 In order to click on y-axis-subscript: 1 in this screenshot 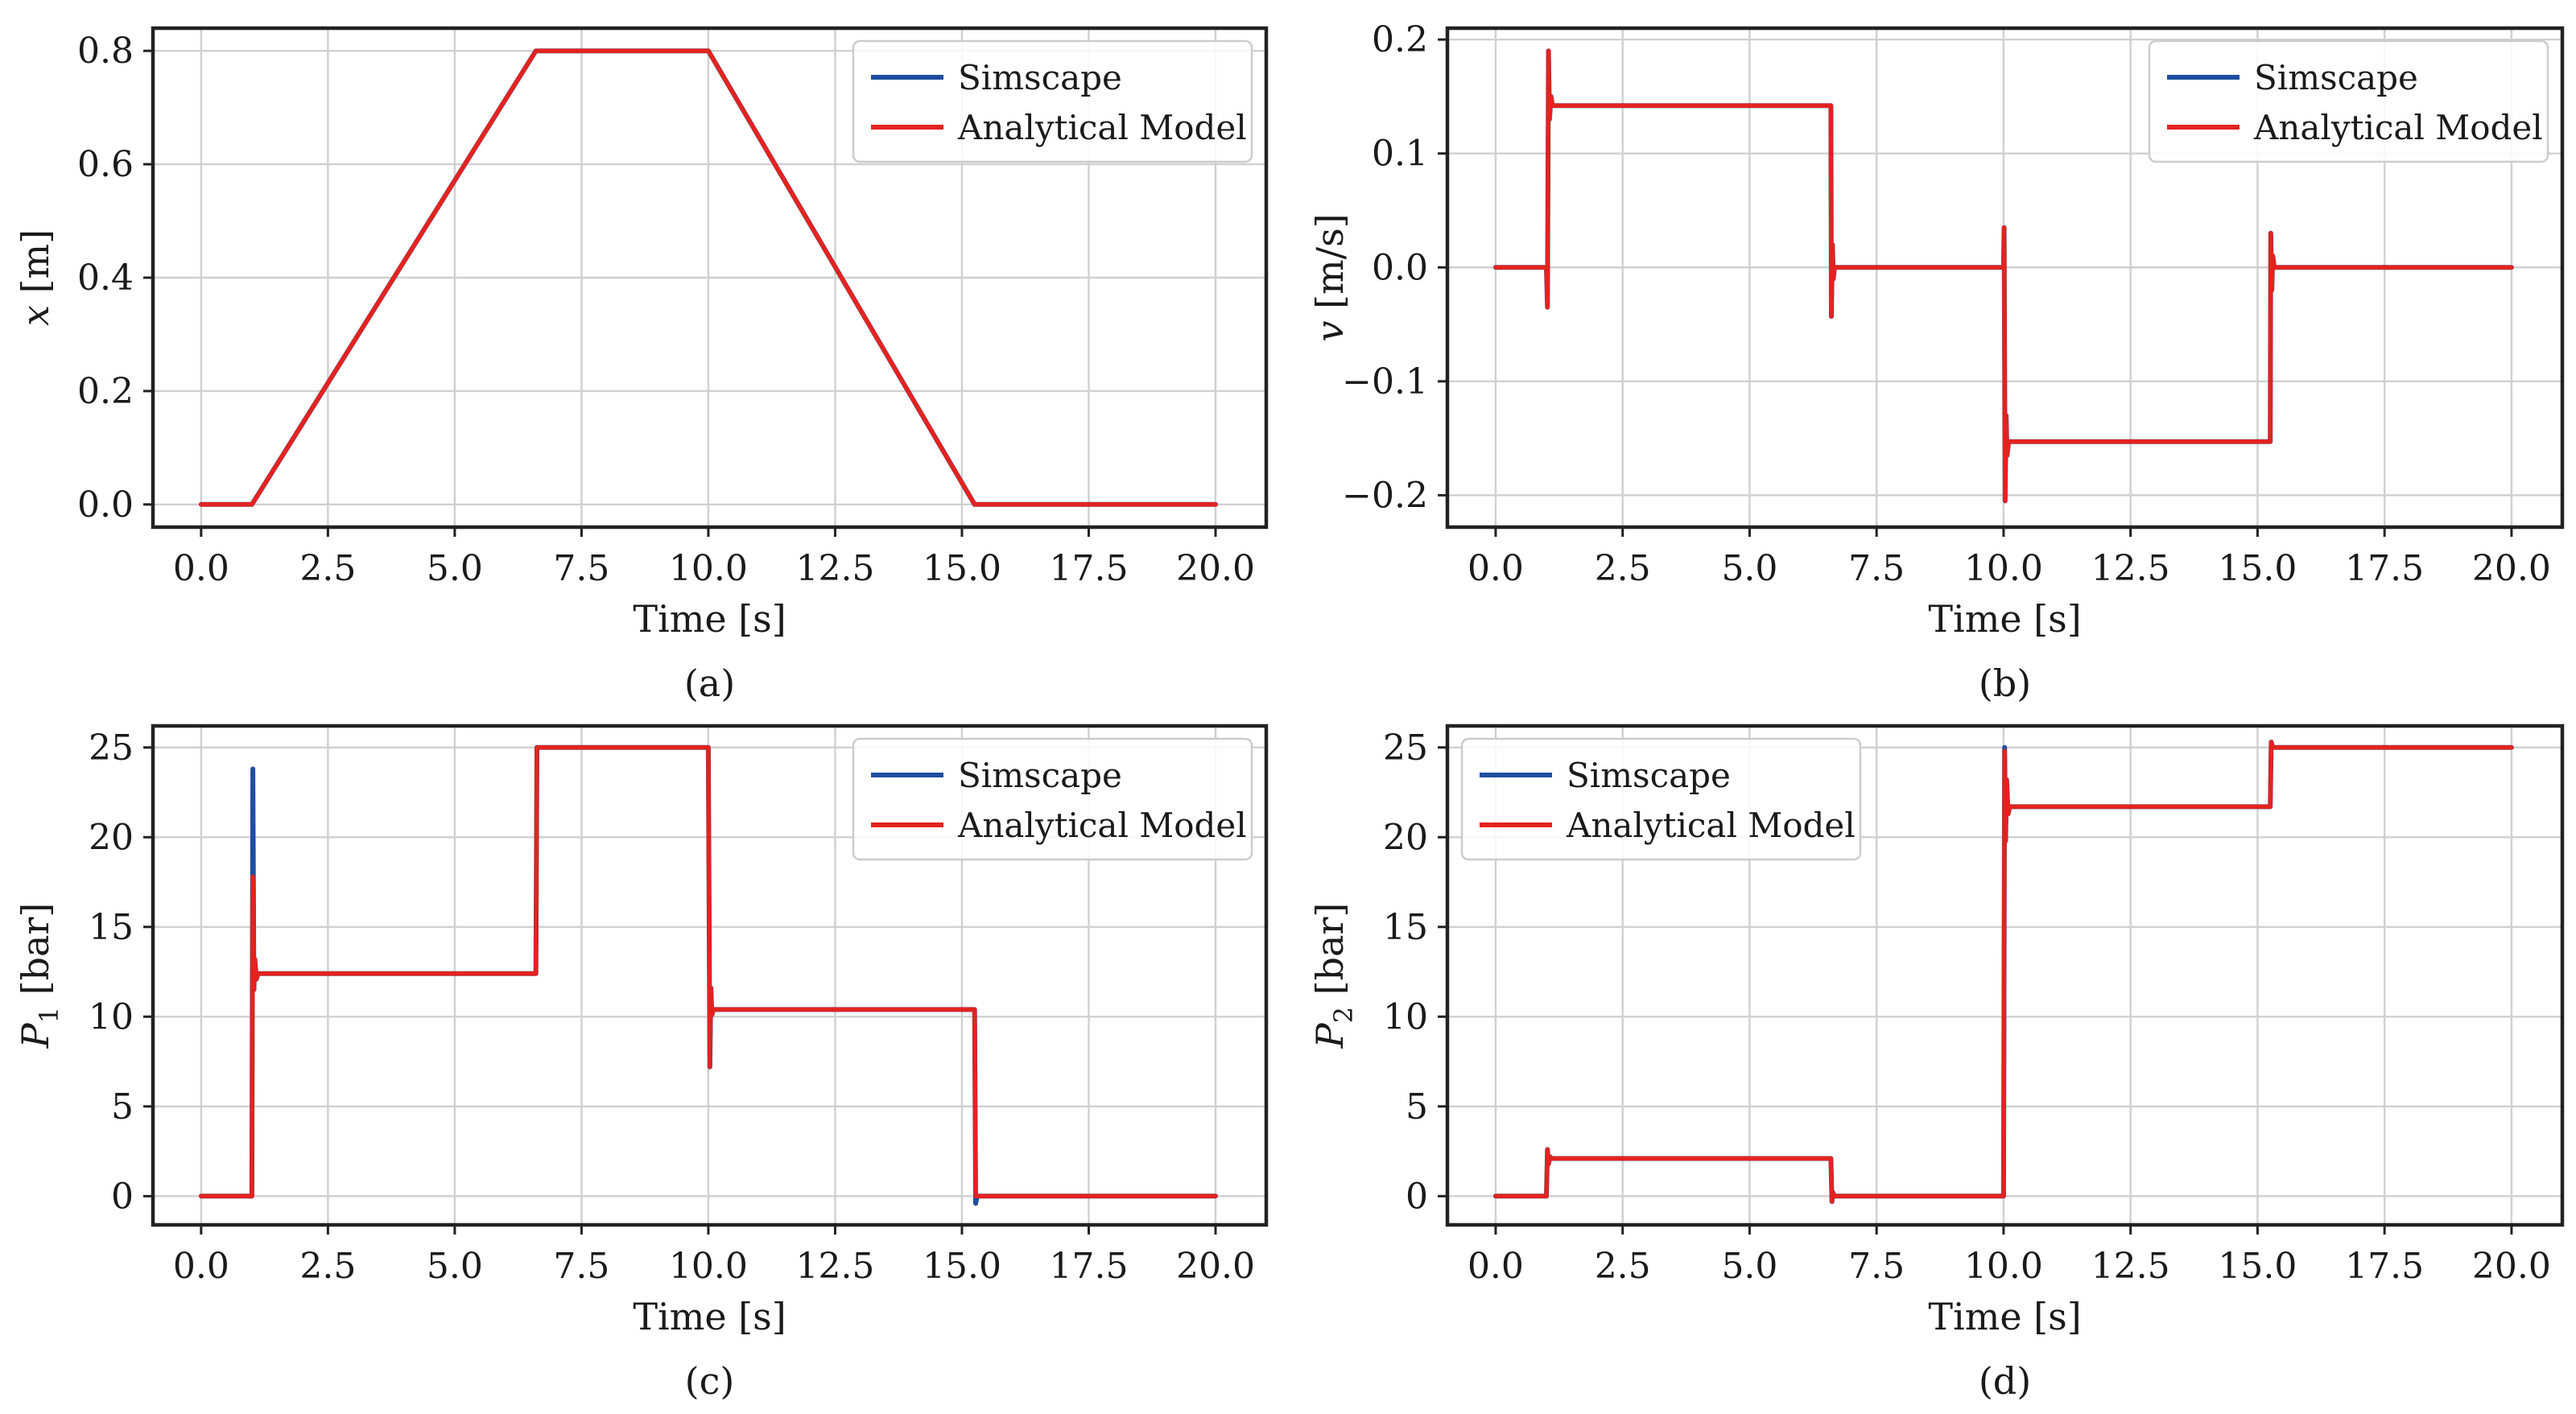, I will do `click(49, 1015)`.